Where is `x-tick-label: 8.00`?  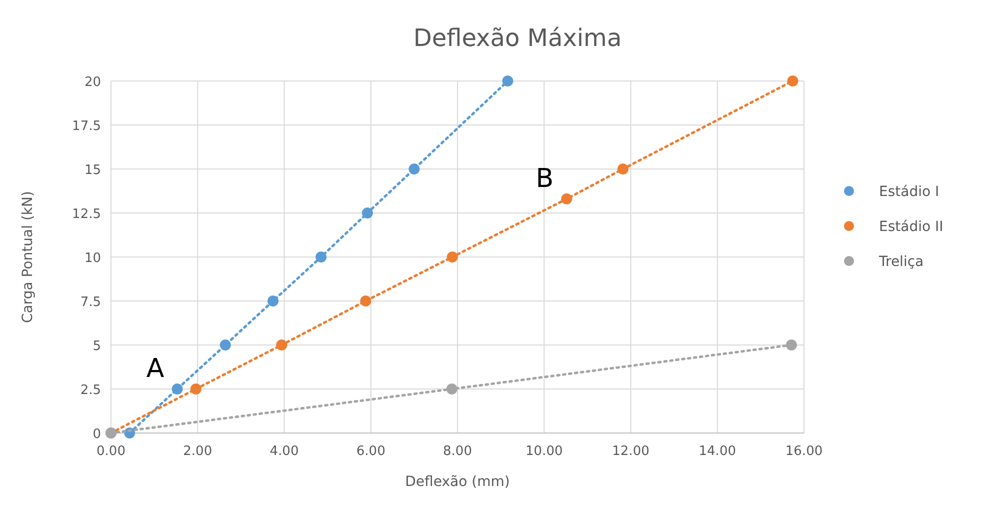 x-tick-label: 8.00 is located at coordinates (457, 451).